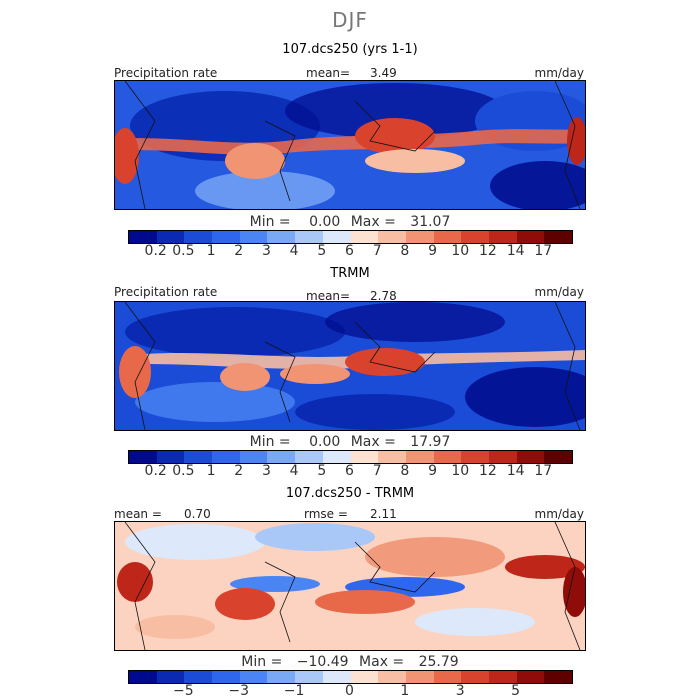 The height and width of the screenshot is (700, 700). Describe the element at coordinates (349, 251) in the screenshot. I see `colorbar-tick-label: 6` at that location.